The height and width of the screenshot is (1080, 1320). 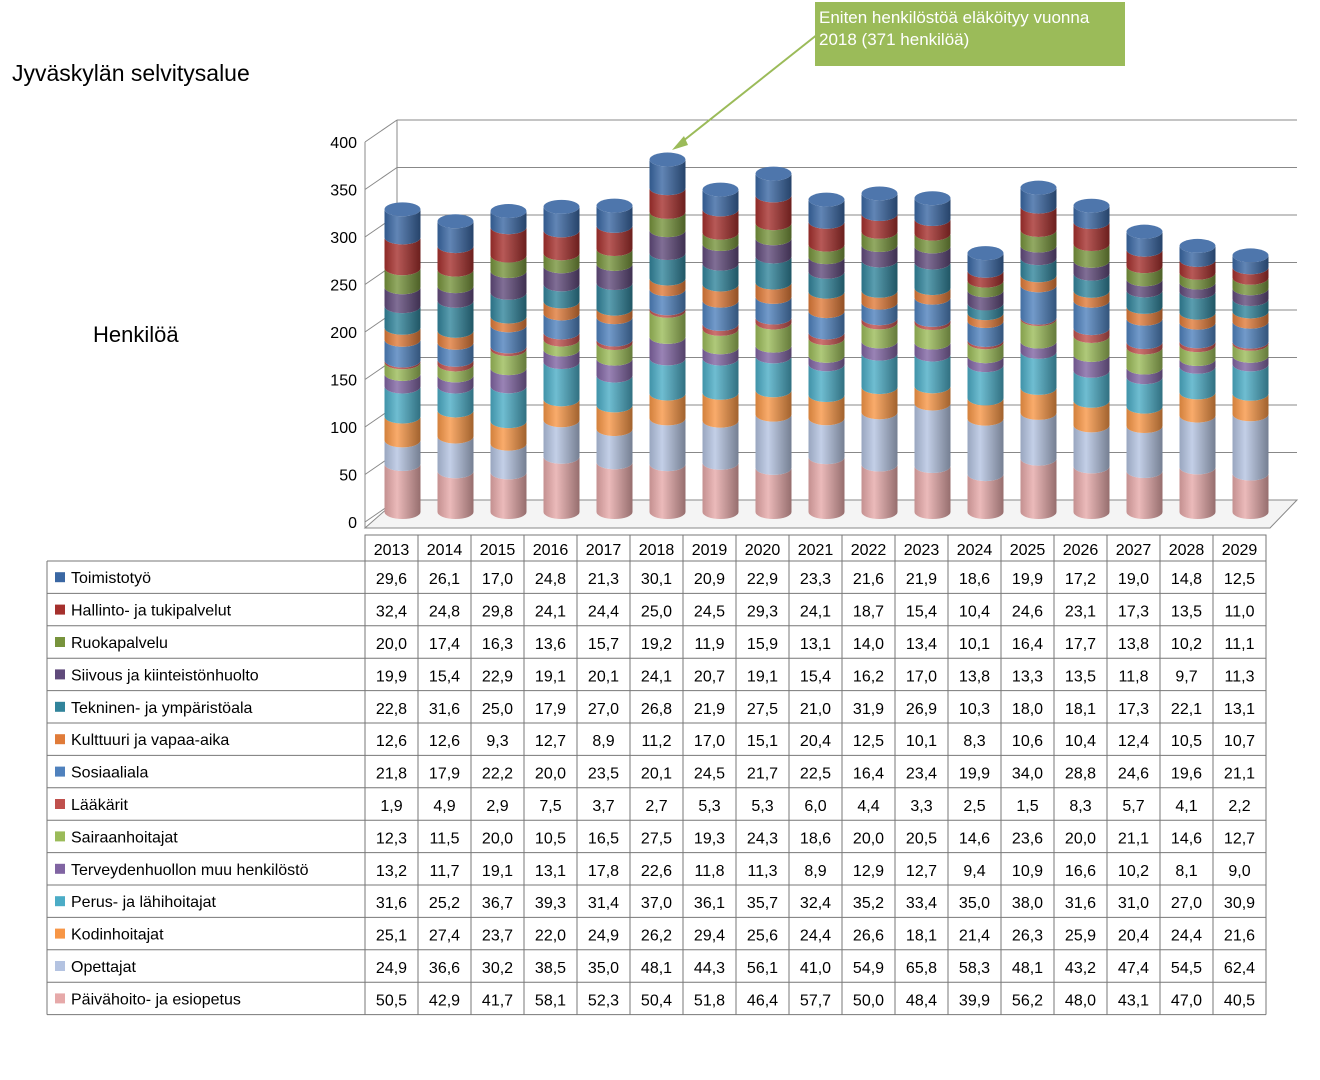 What do you see at coordinates (1027, 936) in the screenshot?
I see `data-label: 26,3` at bounding box center [1027, 936].